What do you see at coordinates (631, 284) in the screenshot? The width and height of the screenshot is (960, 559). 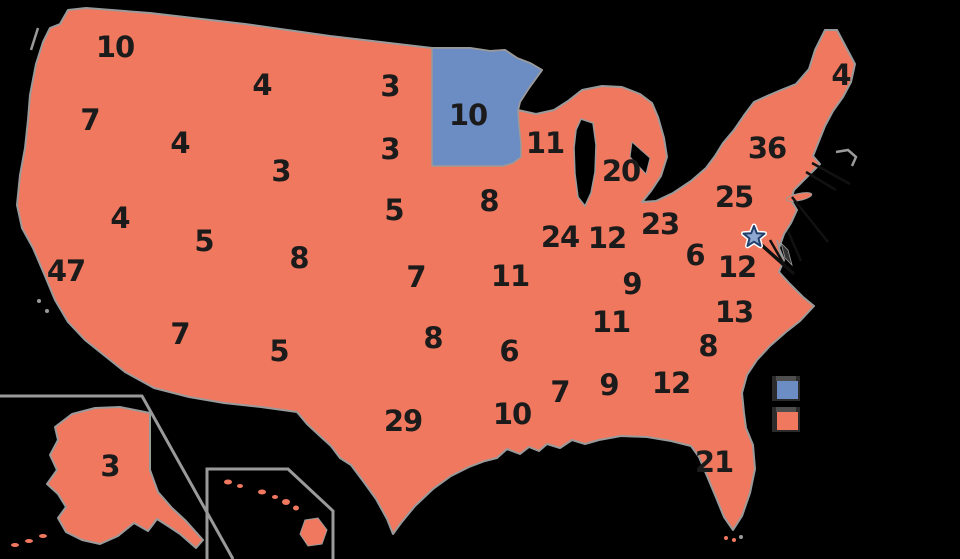 I see `state-vote-label-KY: 9` at bounding box center [631, 284].